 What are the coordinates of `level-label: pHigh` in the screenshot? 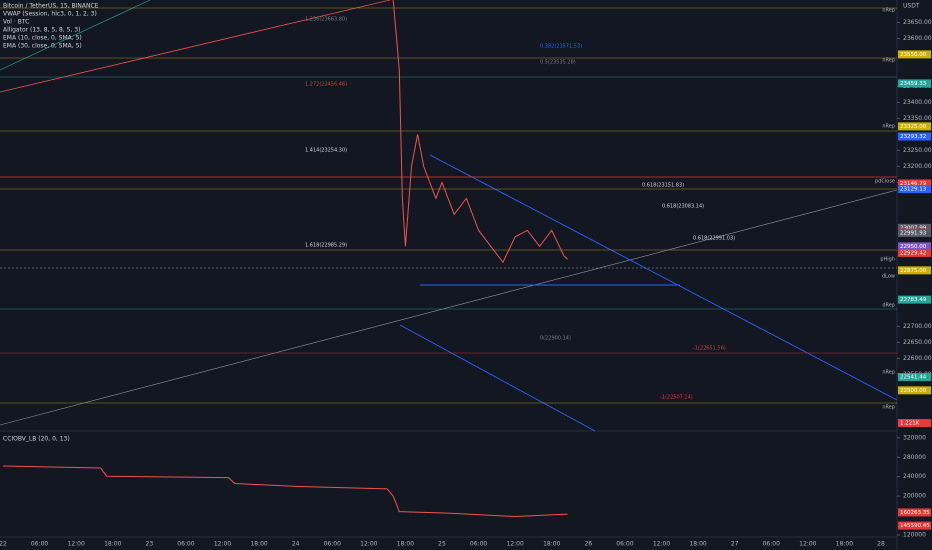 It's located at (887, 260).